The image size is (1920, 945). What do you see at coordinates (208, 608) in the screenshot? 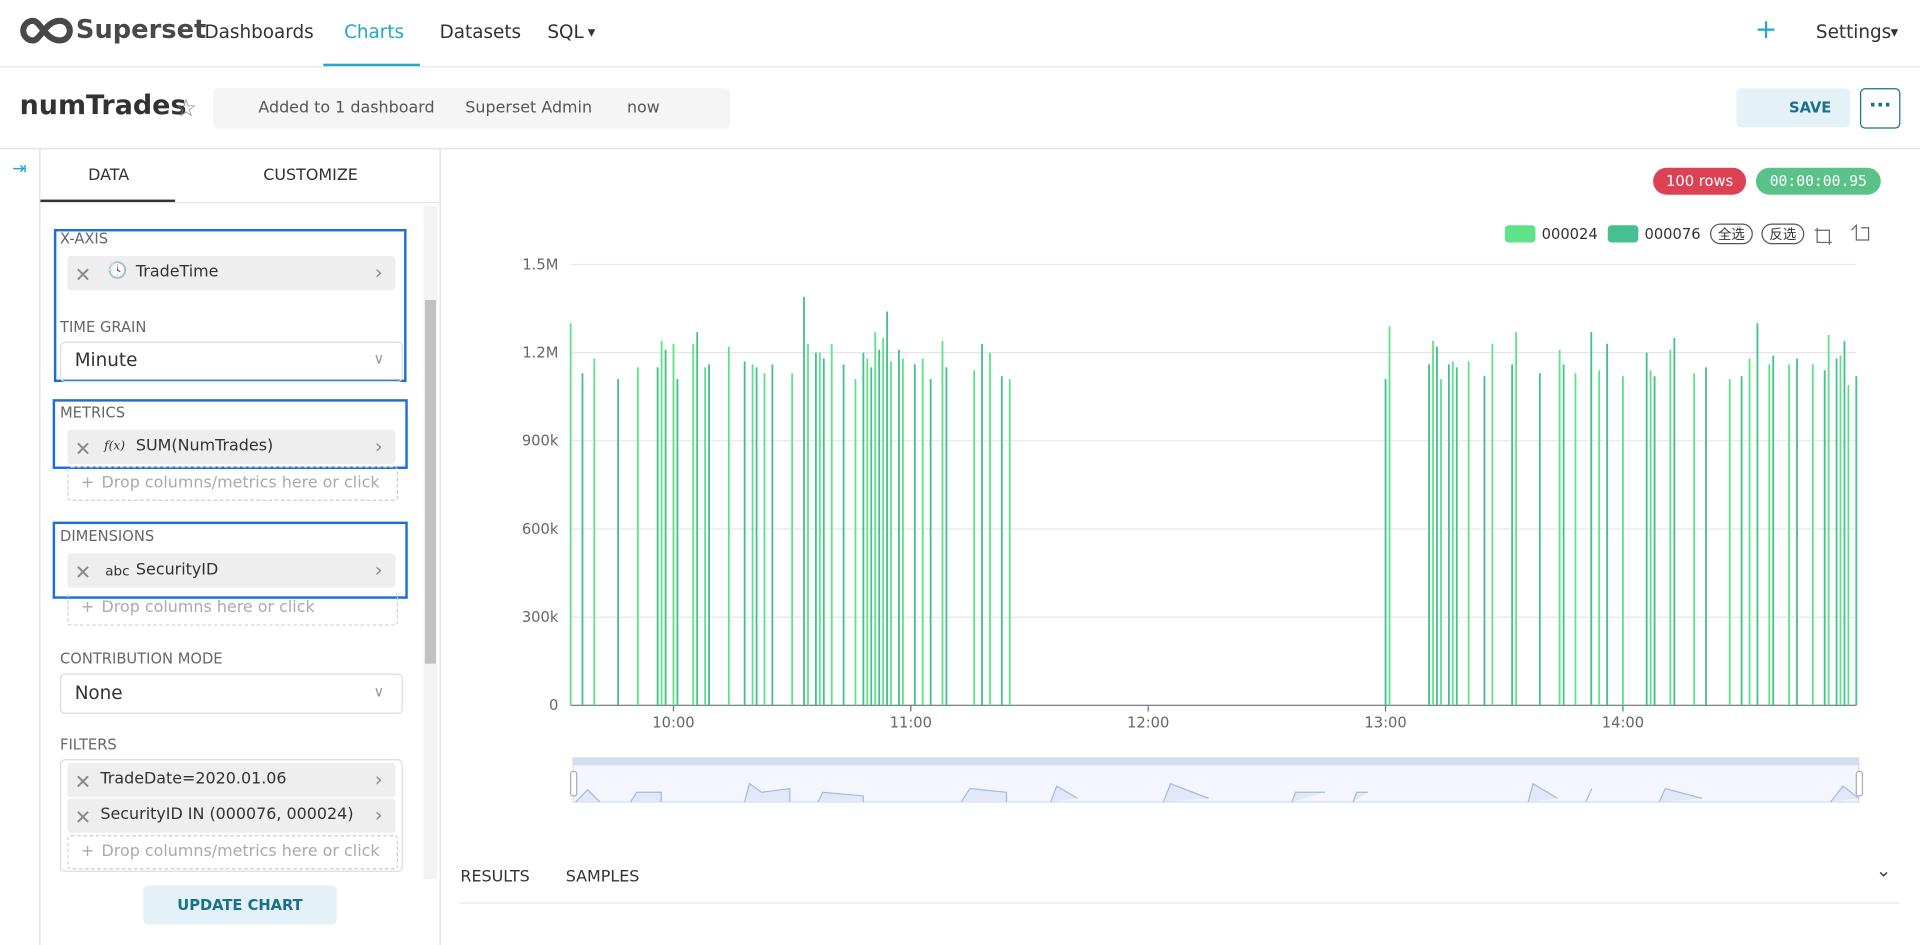
I see `drop-text: Drop columns here or click` at bounding box center [208, 608].